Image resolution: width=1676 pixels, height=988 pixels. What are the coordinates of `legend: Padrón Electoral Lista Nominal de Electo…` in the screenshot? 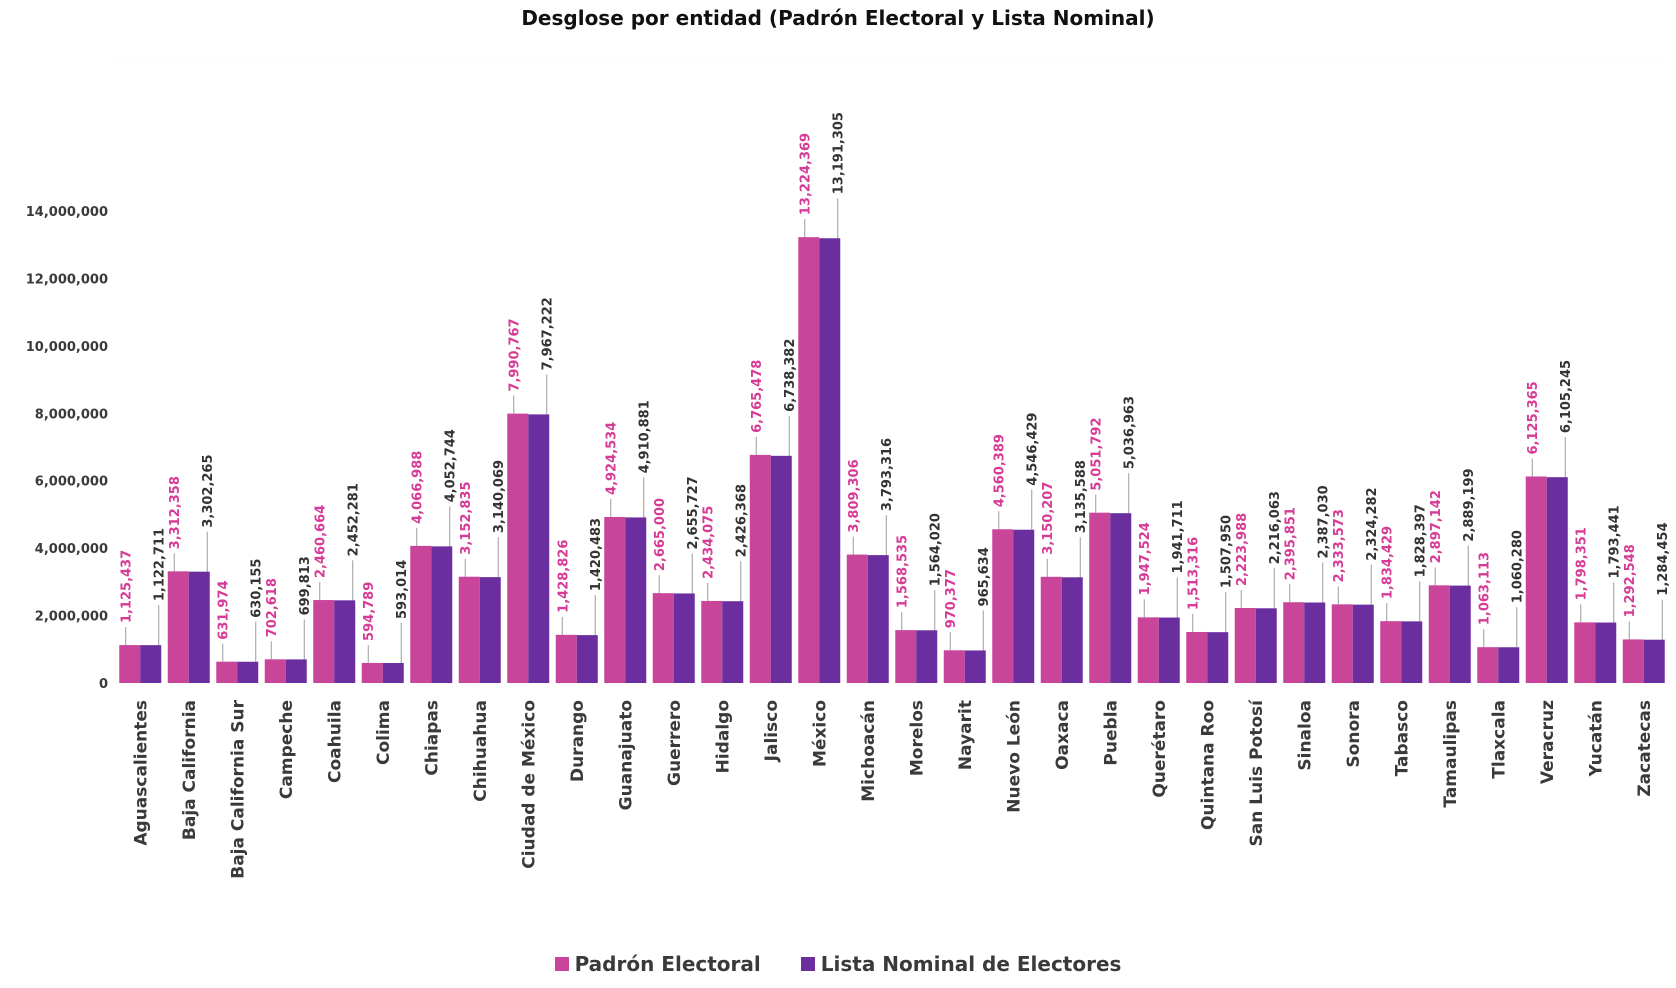 It's located at (838, 964).